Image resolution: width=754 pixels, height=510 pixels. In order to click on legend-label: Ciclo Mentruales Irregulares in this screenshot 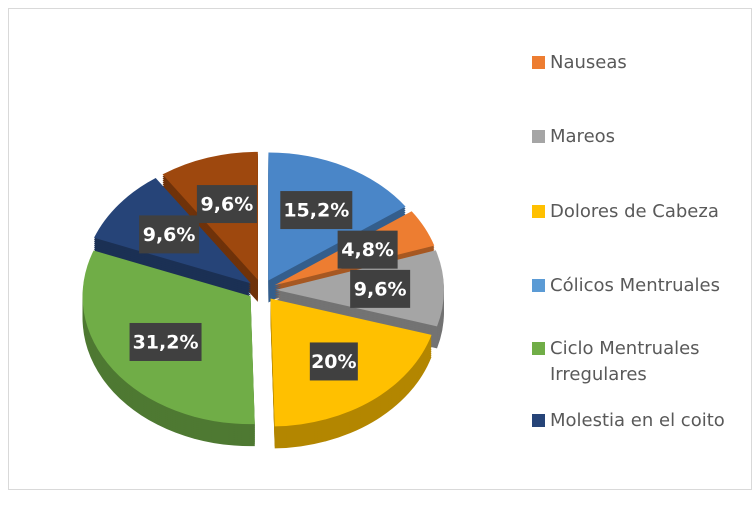, I will do `click(625, 361)`.